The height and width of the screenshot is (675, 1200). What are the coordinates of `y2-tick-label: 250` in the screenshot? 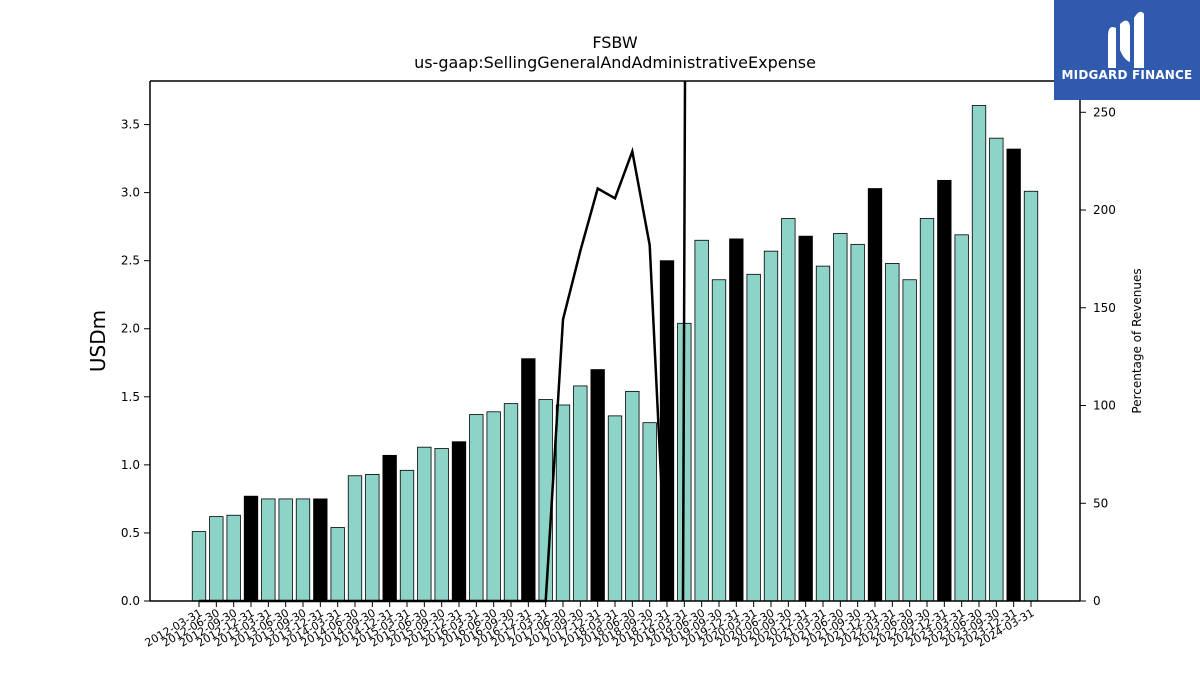 It's located at (1104, 112).